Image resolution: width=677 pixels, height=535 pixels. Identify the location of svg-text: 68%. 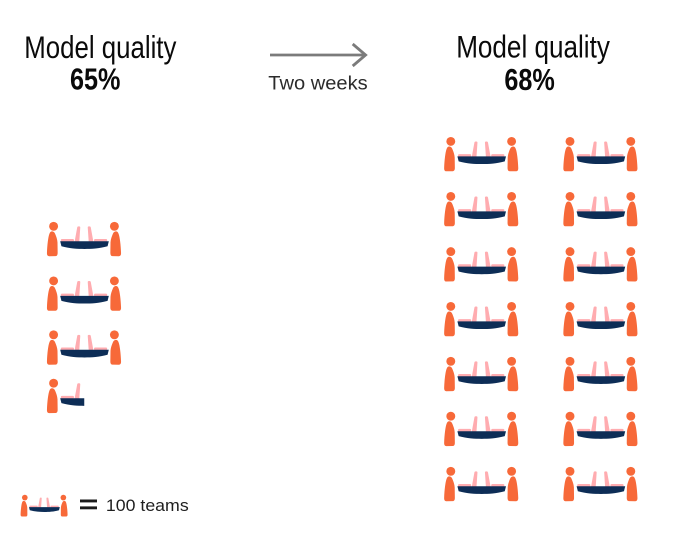
(529, 80).